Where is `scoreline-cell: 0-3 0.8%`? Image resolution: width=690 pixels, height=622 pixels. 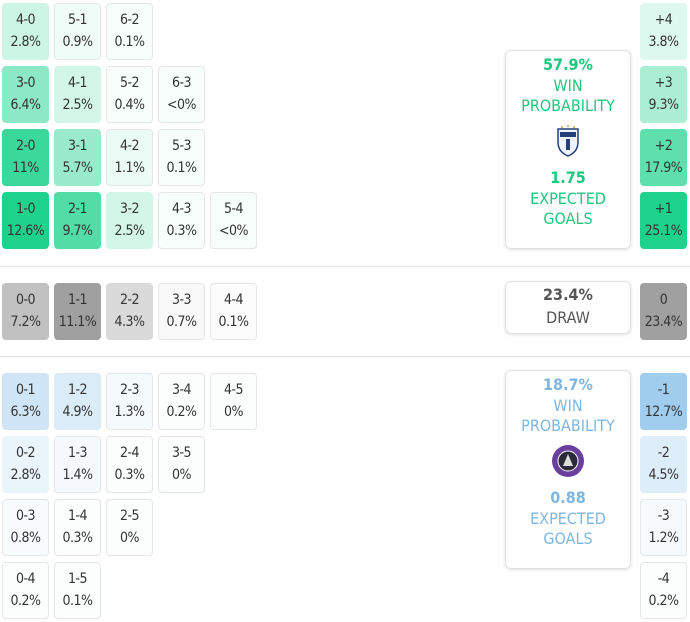 scoreline-cell: 0-3 0.8% is located at coordinates (25, 527).